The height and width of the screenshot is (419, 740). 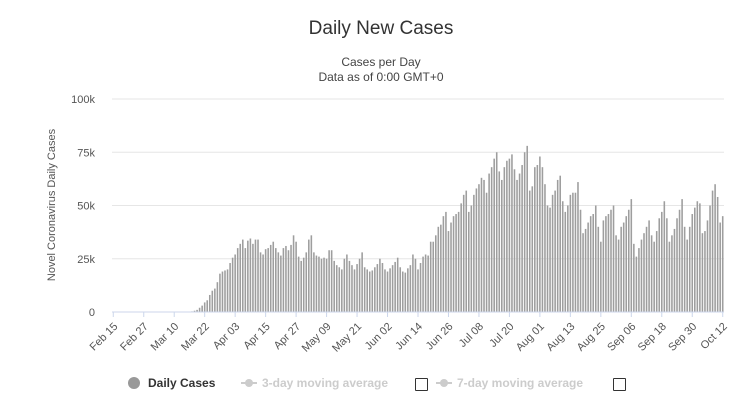 I want to click on legend-item-7-day-average: 7-day moving average, so click(x=509, y=383).